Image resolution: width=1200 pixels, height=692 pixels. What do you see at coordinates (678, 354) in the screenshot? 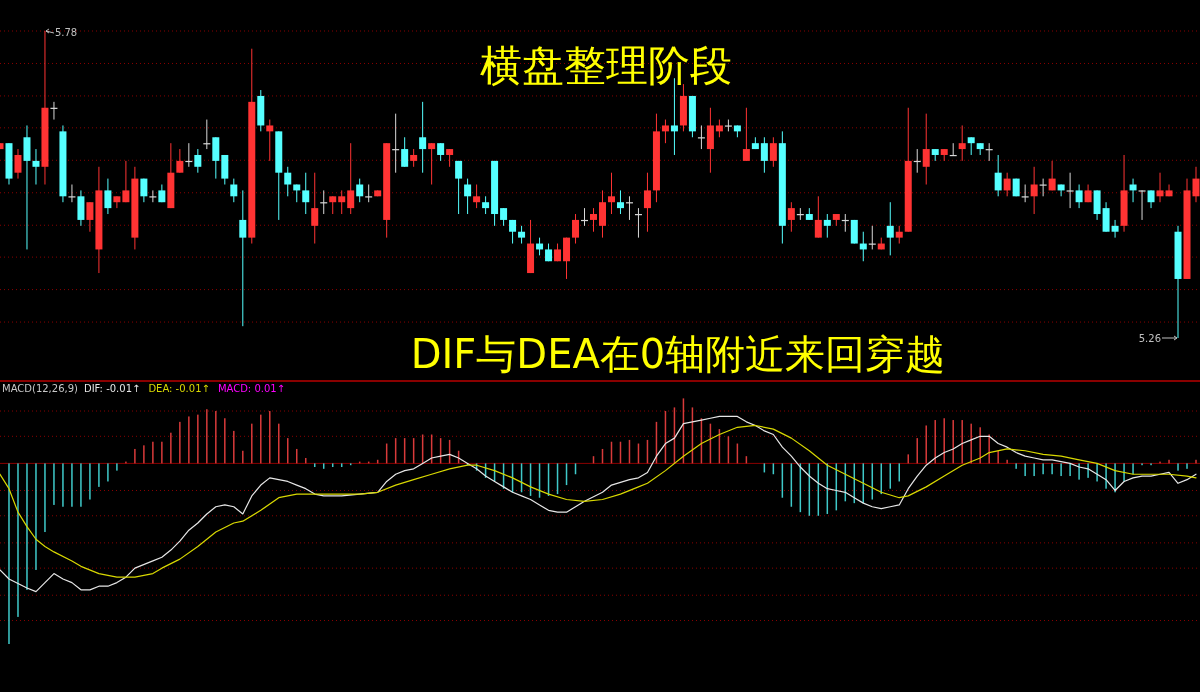
I see `annotation: DIF与DEA在0轴附近来回穿越` at bounding box center [678, 354].